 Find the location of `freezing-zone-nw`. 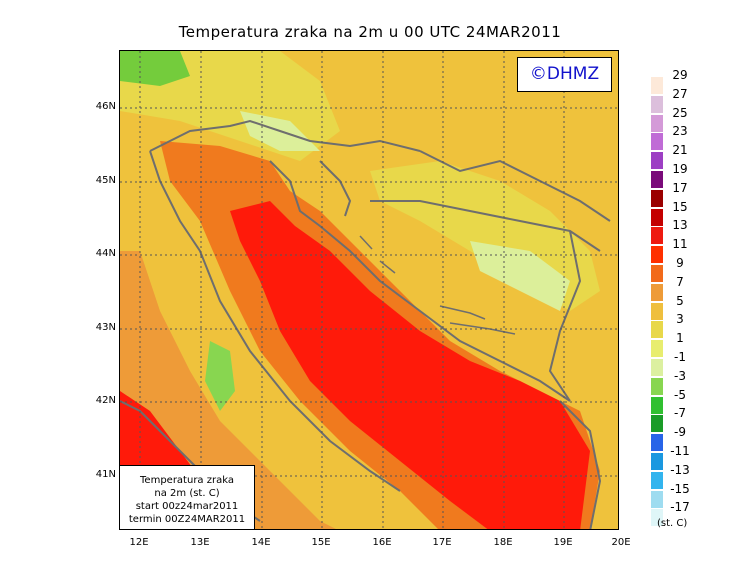

freezing-zone-nw is located at coordinates (155, 68).